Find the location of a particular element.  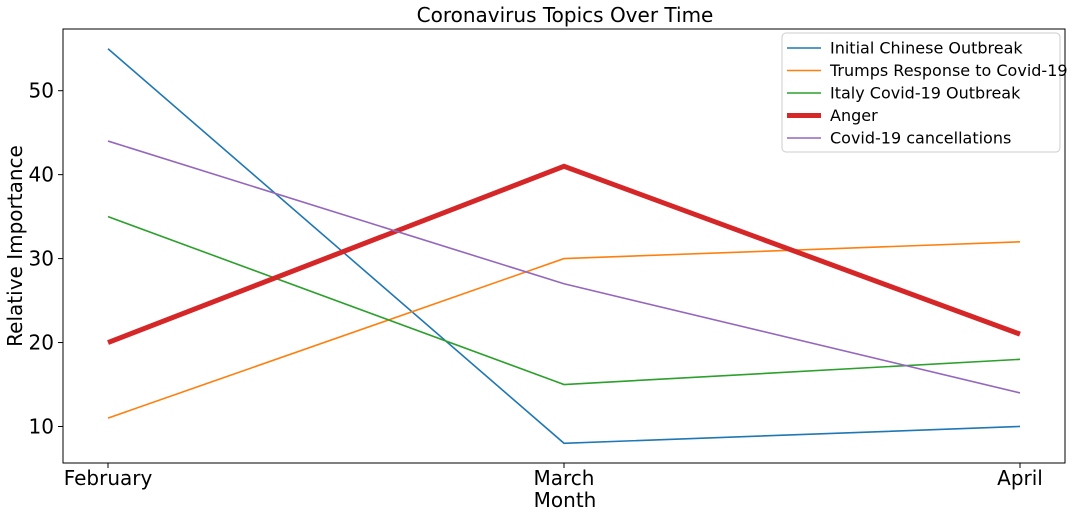

legend-label: Covid-19 cancellations is located at coordinates (920, 138).